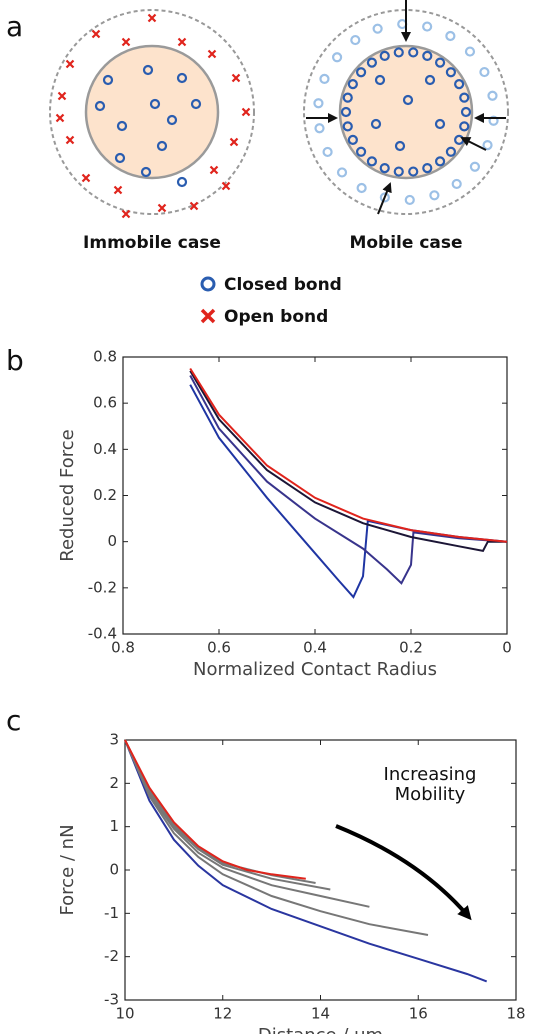 The width and height of the screenshot is (534, 1034). What do you see at coordinates (411, 648) in the screenshot?
I see `x-tick-label: 0.2` at bounding box center [411, 648].